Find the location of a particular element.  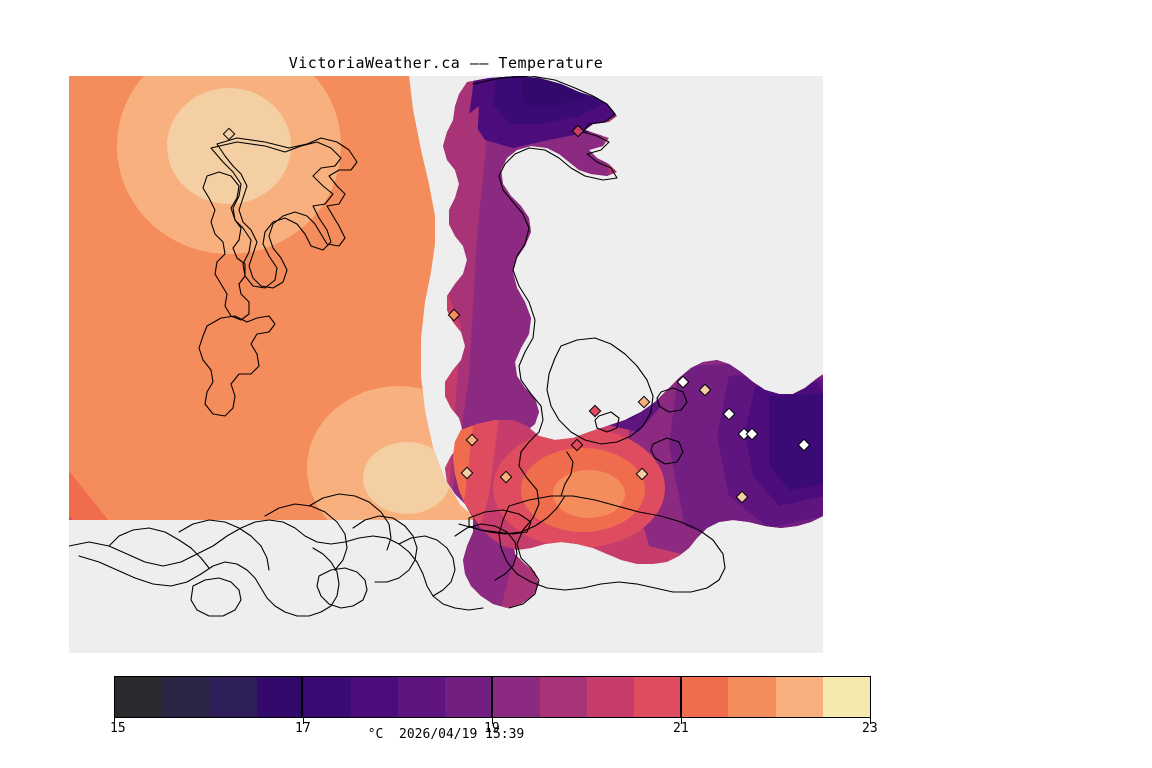

colorbar-caption: °C 2026/04/19 15:39 is located at coordinates (446, 734).